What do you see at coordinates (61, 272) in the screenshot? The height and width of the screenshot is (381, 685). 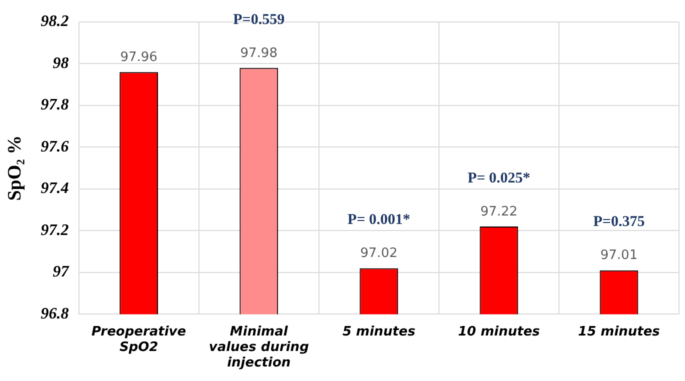 I see `y-tick-label: 97` at bounding box center [61, 272].